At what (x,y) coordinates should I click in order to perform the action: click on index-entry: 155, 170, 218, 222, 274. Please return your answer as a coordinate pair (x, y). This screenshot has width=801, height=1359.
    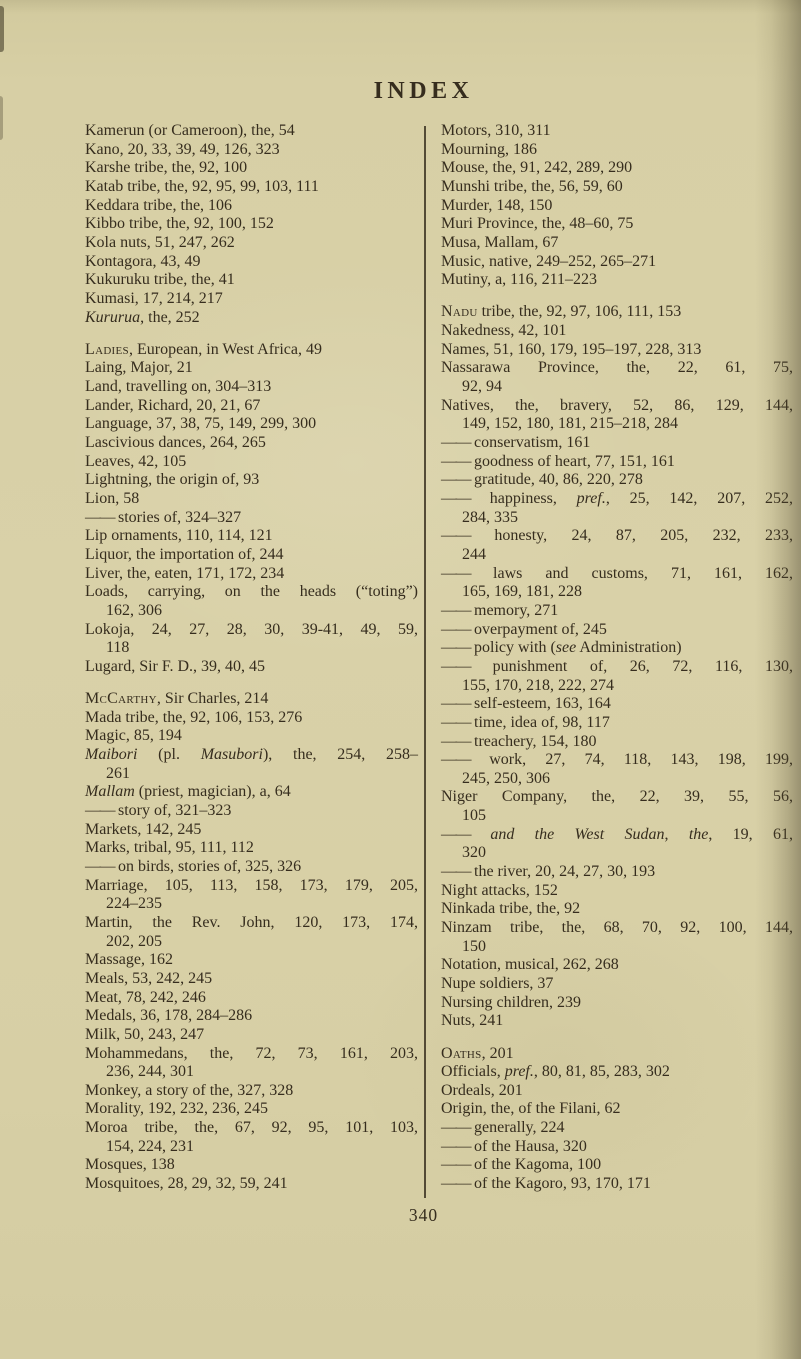
    Looking at the image, I should click on (538, 685).